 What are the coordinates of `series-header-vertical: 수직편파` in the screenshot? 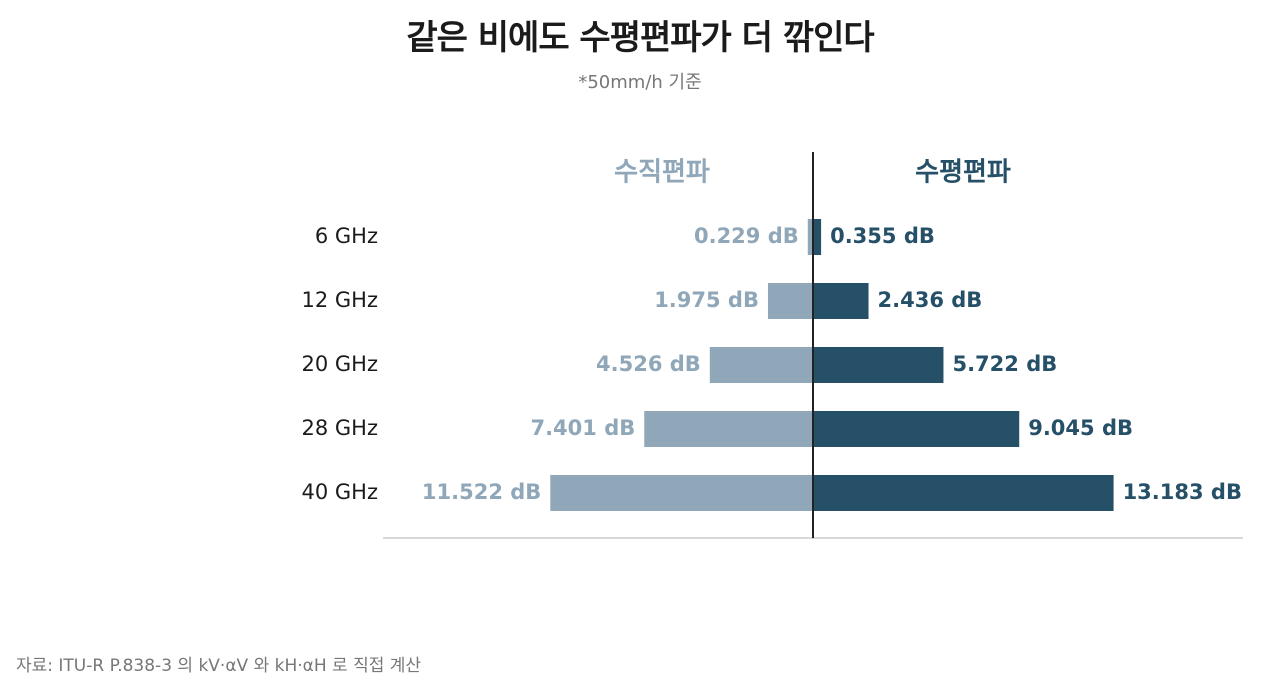 It's located at (662, 173).